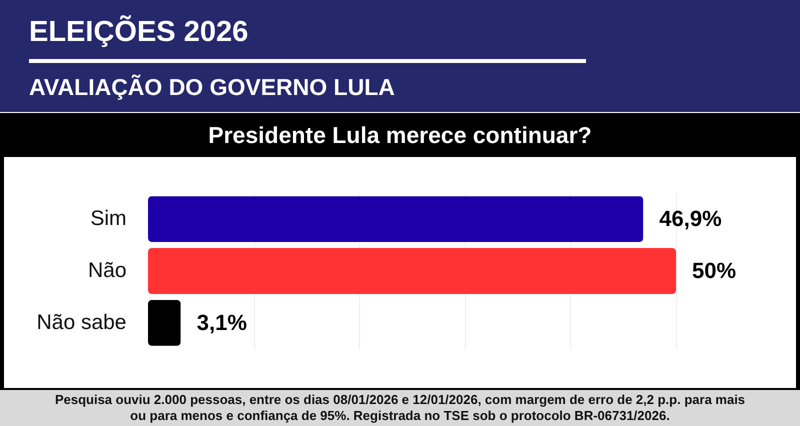 Image resolution: width=800 pixels, height=426 pixels. Describe the element at coordinates (108, 218) in the screenshot. I see `y-tick-label: Sim` at that location.